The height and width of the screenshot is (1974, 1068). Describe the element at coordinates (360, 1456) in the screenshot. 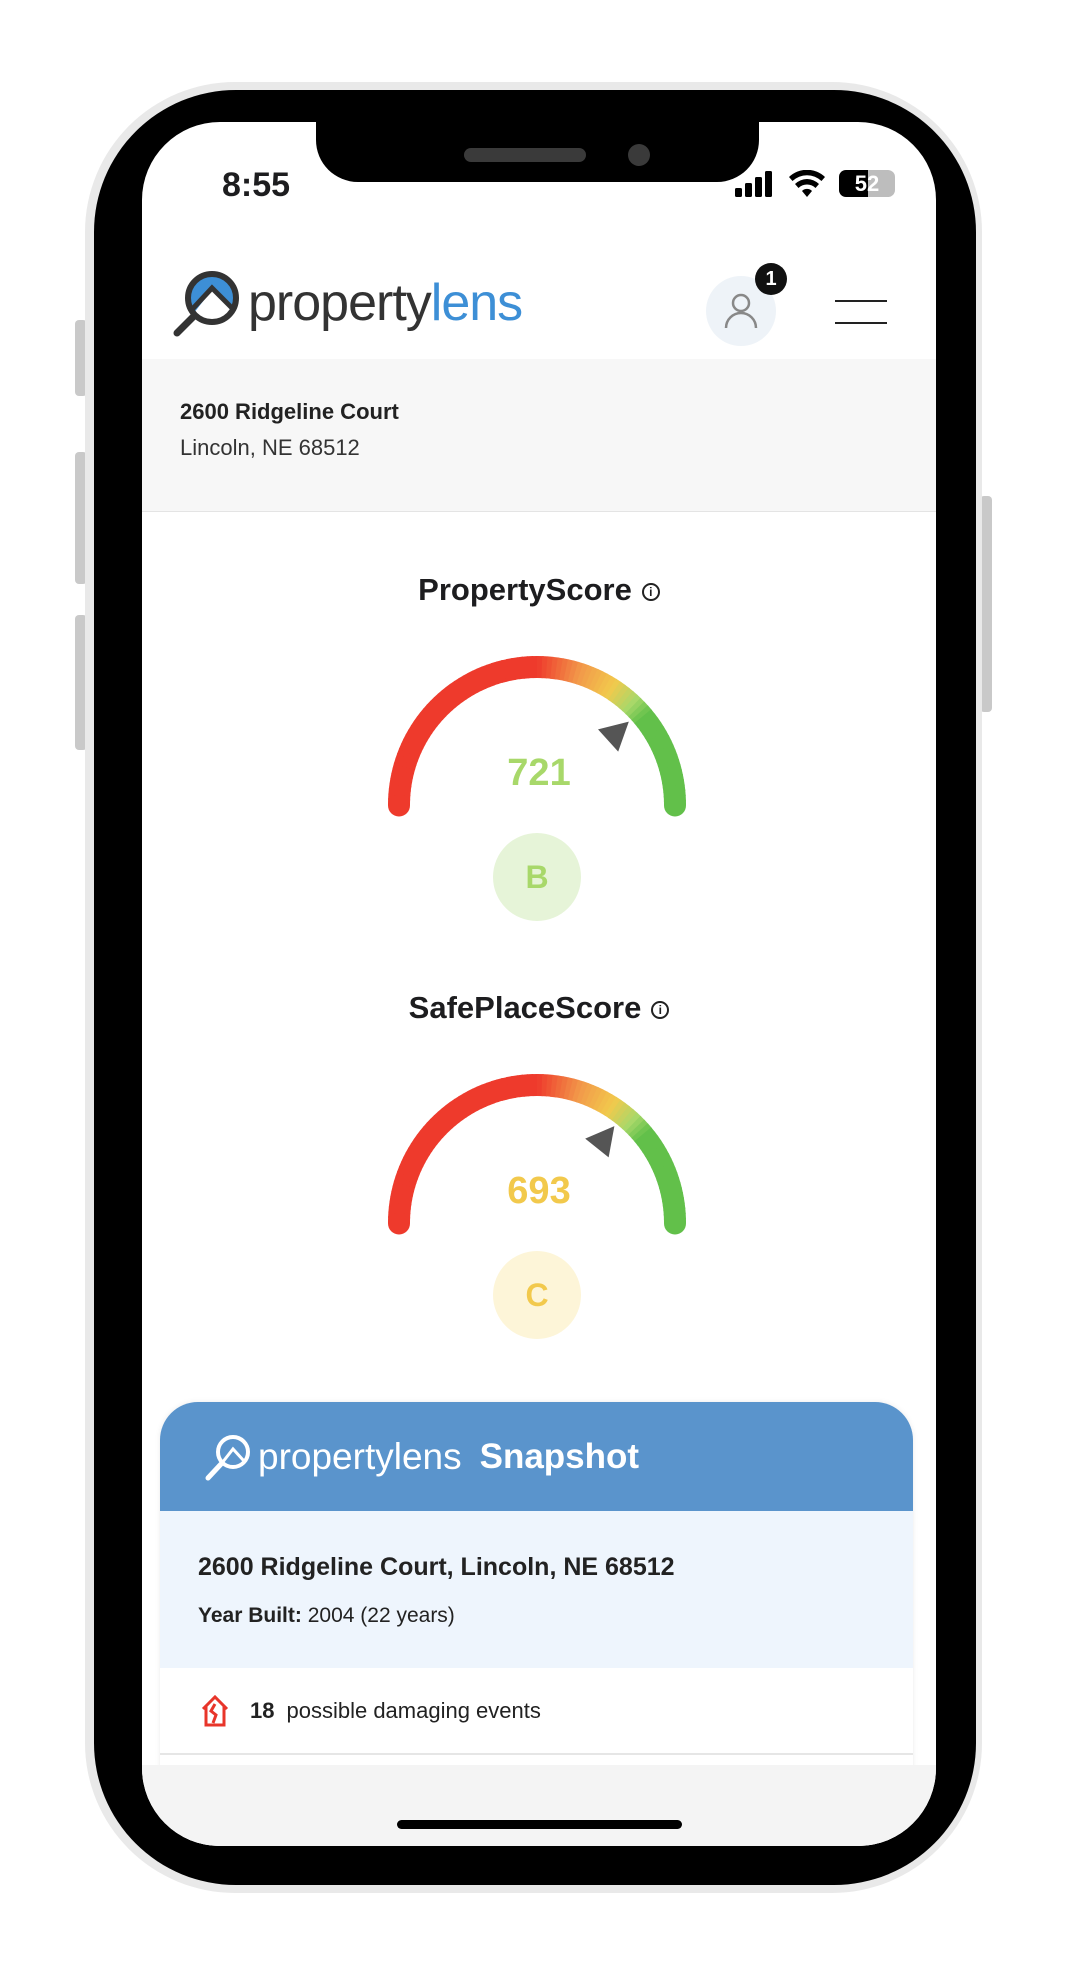

I see `snapshot-brand: propertylens` at that location.